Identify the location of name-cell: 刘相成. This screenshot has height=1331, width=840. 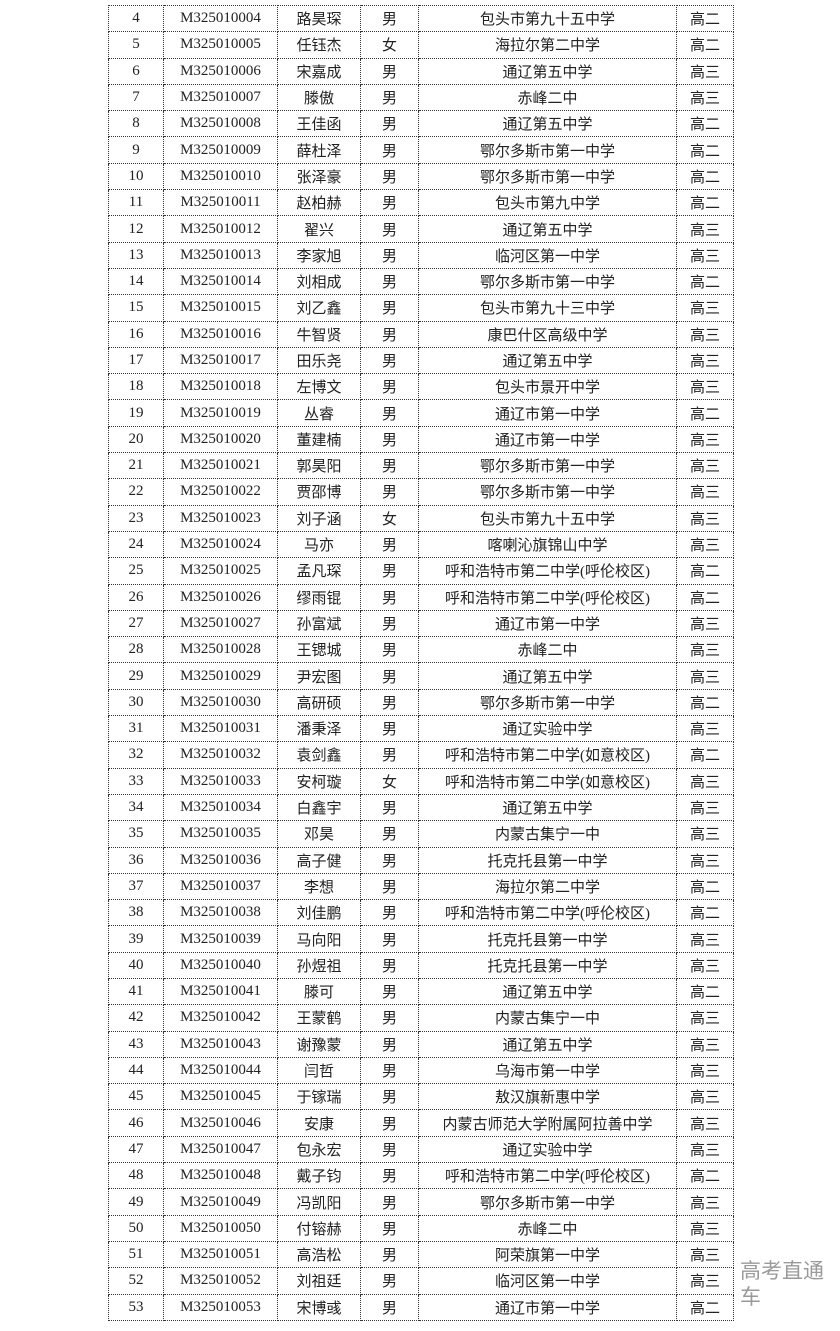
(319, 281).